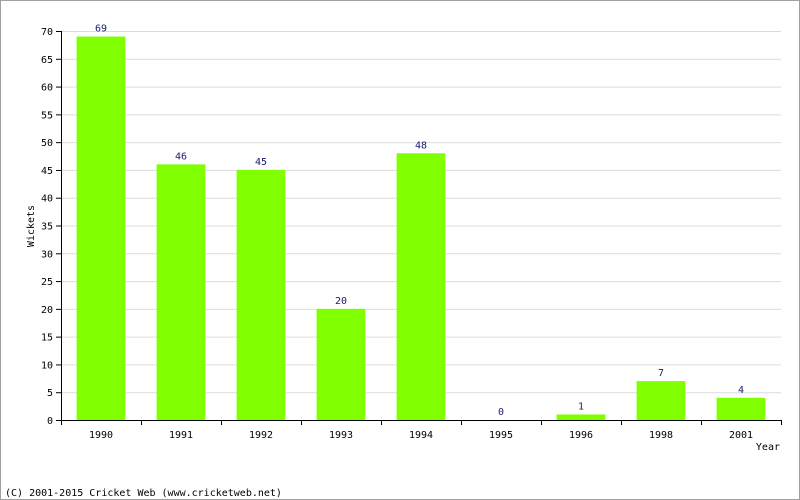 The width and height of the screenshot is (800, 500). Describe the element at coordinates (47, 88) in the screenshot. I see `y-tick-label: 60` at that location.